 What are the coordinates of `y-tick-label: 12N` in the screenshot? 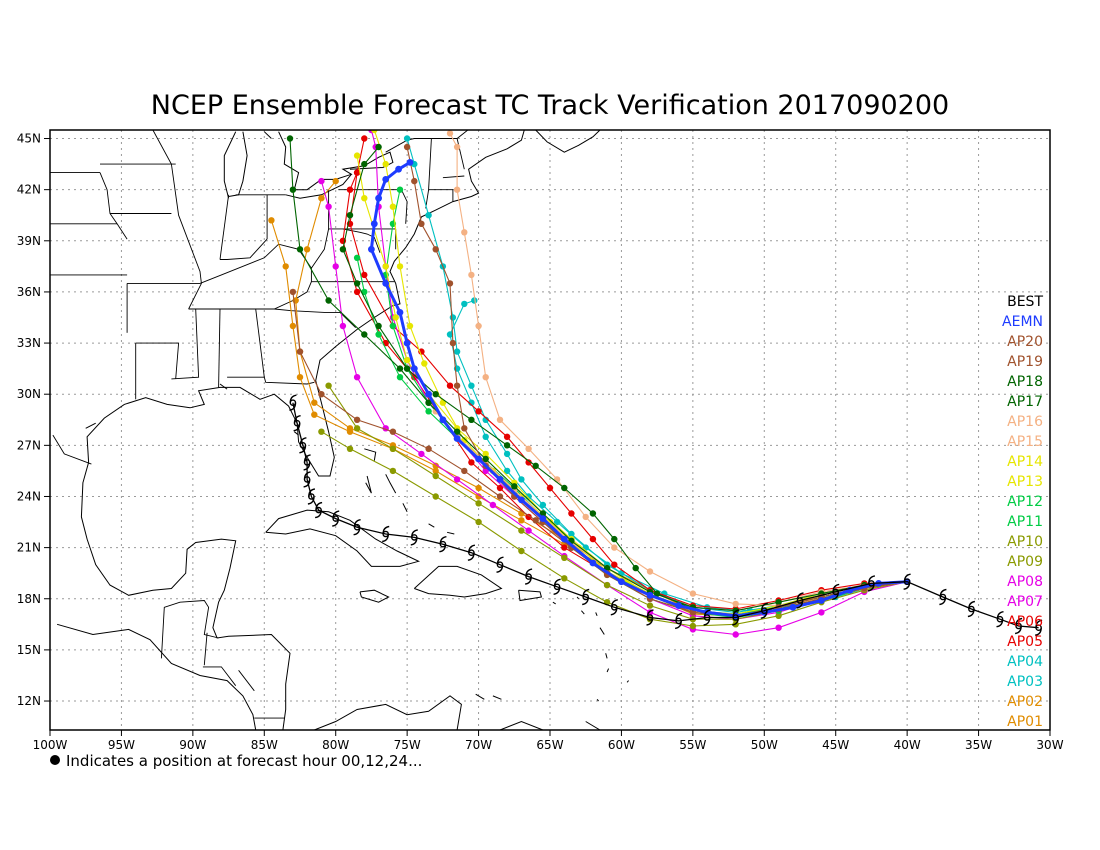 It's located at (29, 701).